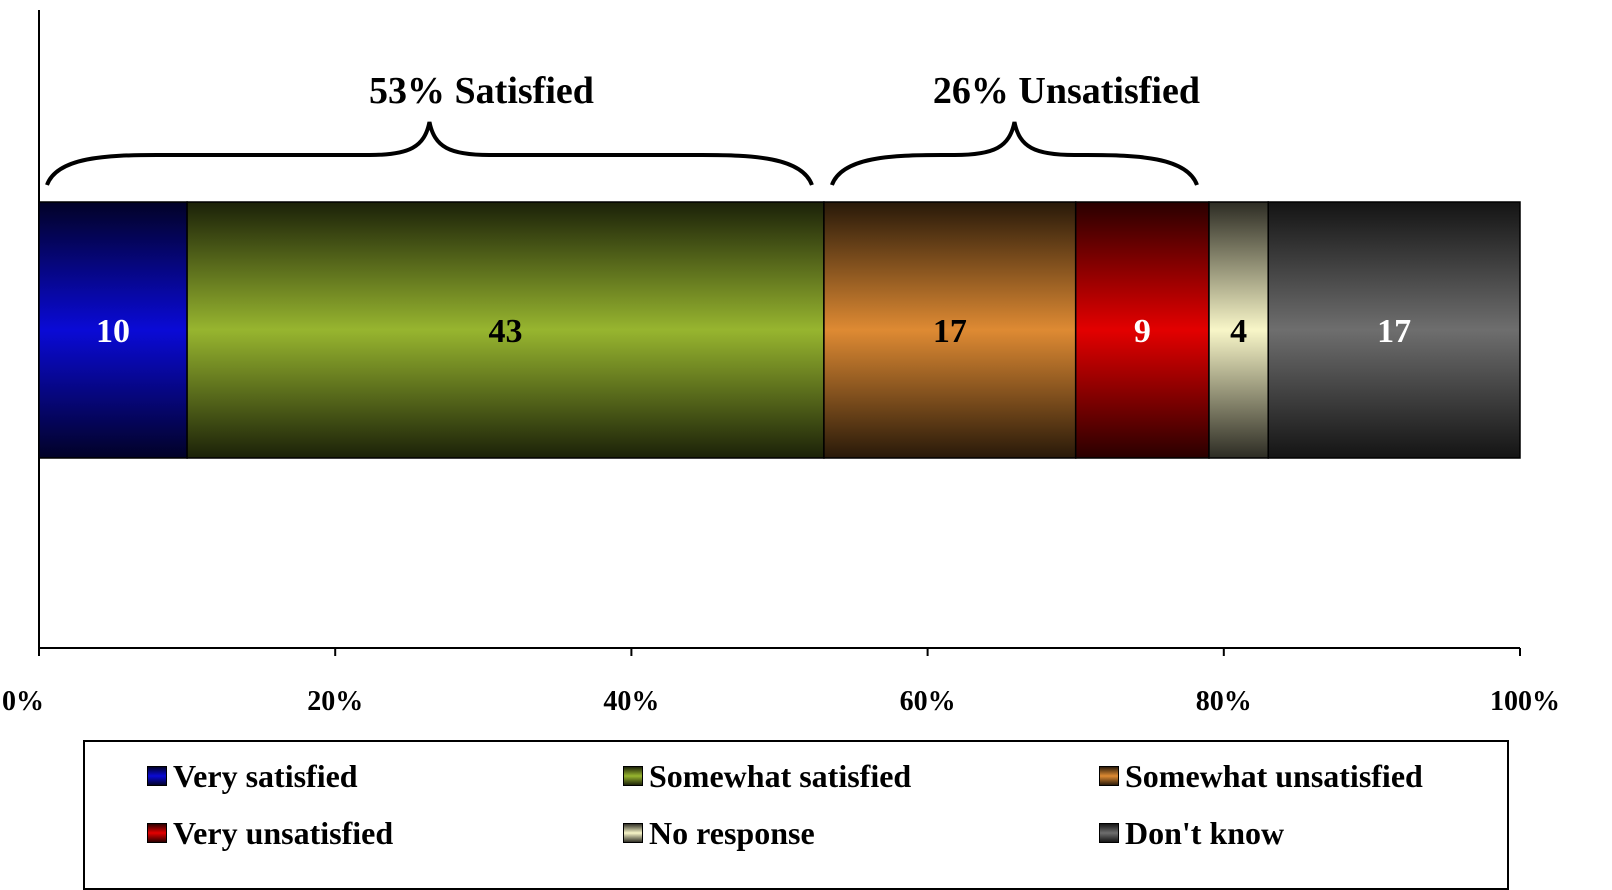 The image size is (1612, 890). I want to click on x-tick-label: 40%, so click(631, 701).